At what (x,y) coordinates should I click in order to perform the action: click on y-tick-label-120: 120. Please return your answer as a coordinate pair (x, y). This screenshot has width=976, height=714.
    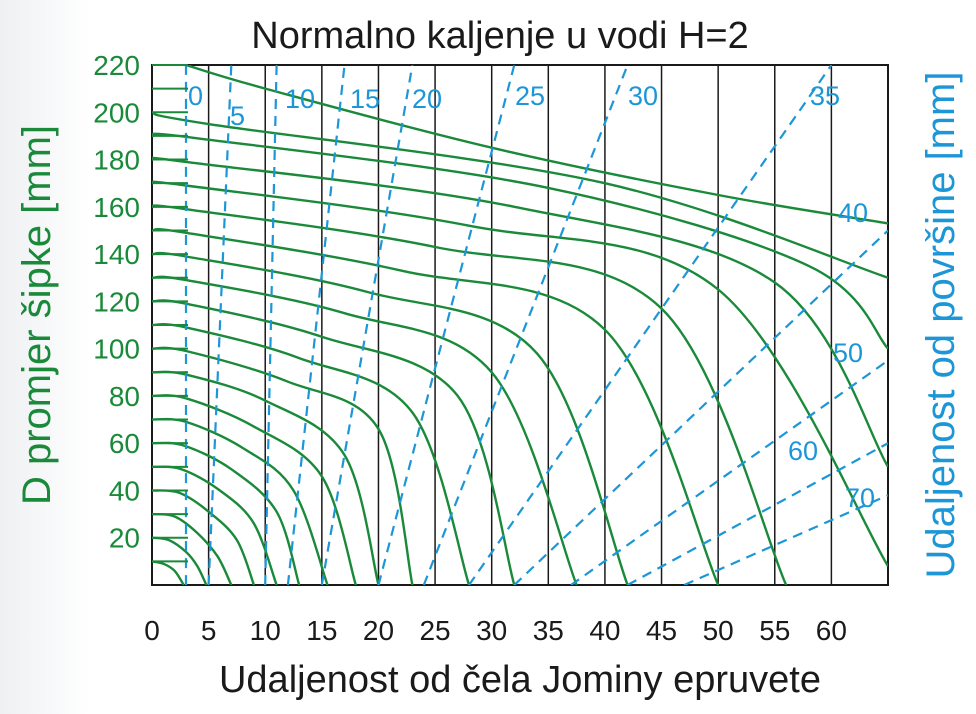
    Looking at the image, I should click on (116, 301).